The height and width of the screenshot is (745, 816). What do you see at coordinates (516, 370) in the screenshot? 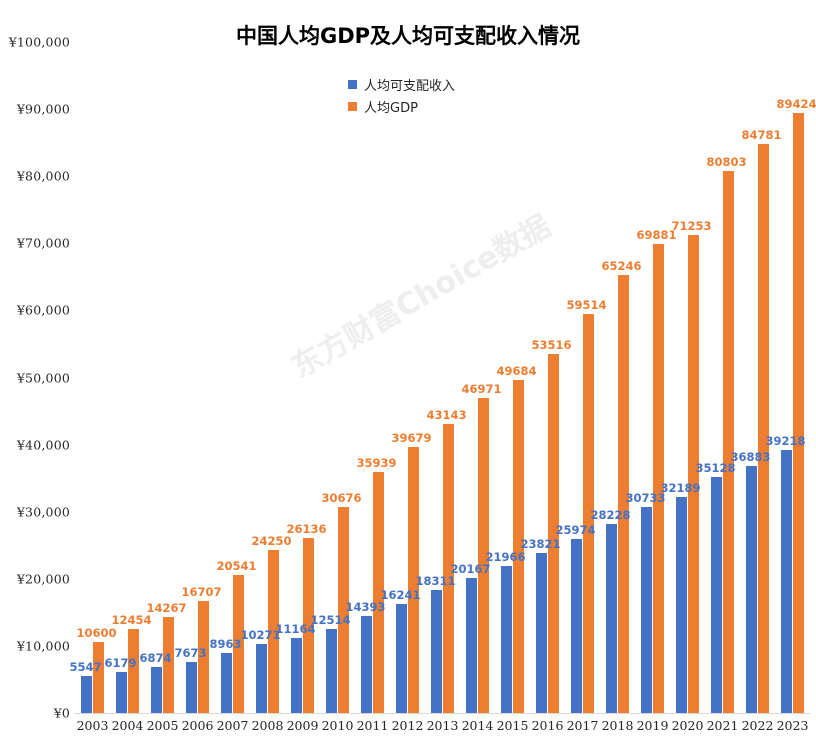
I see `bar-value-label-gdp: 49684` at bounding box center [516, 370].